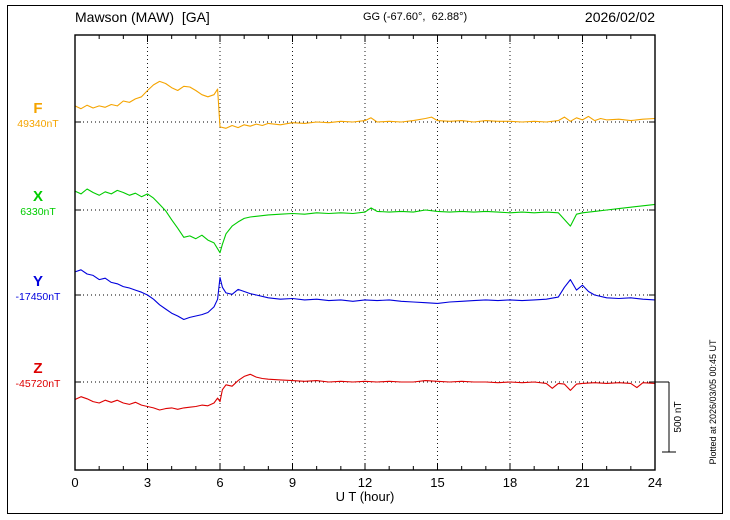  Describe the element at coordinates (437, 482) in the screenshot. I see `x-tick-label: 15` at that location.